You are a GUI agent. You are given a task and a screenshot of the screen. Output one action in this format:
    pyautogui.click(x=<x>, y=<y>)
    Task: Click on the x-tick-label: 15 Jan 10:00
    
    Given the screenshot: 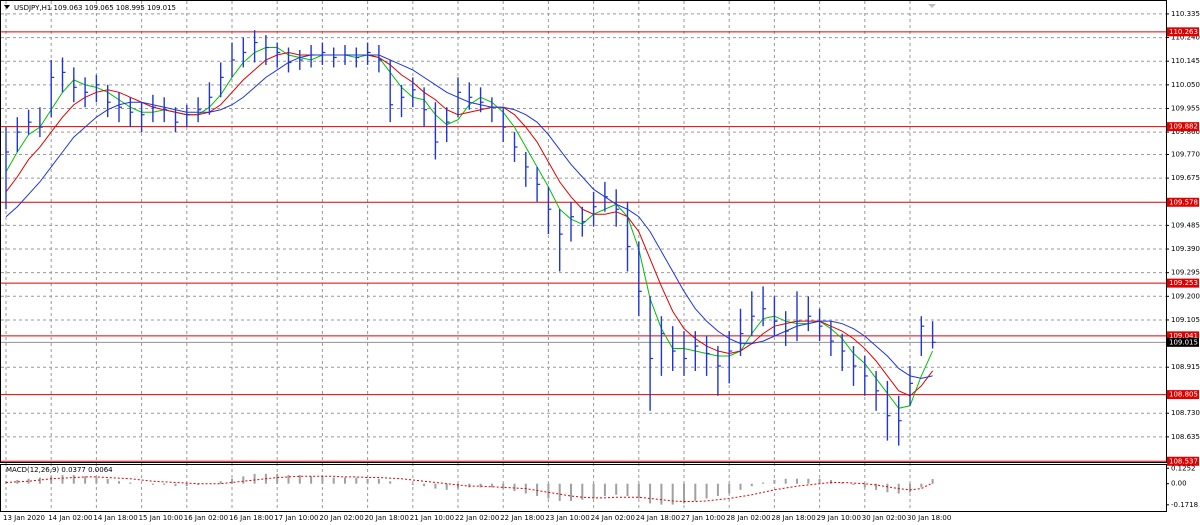 What is the action you would take?
    pyautogui.click(x=161, y=518)
    